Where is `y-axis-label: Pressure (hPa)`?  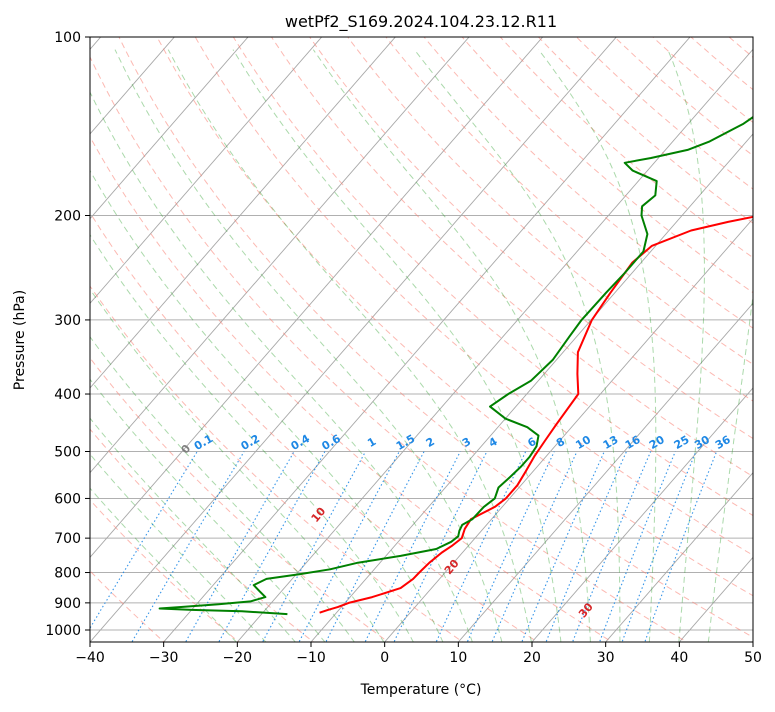
y-axis-label: Pressure (hPa) is located at coordinates (20, 340).